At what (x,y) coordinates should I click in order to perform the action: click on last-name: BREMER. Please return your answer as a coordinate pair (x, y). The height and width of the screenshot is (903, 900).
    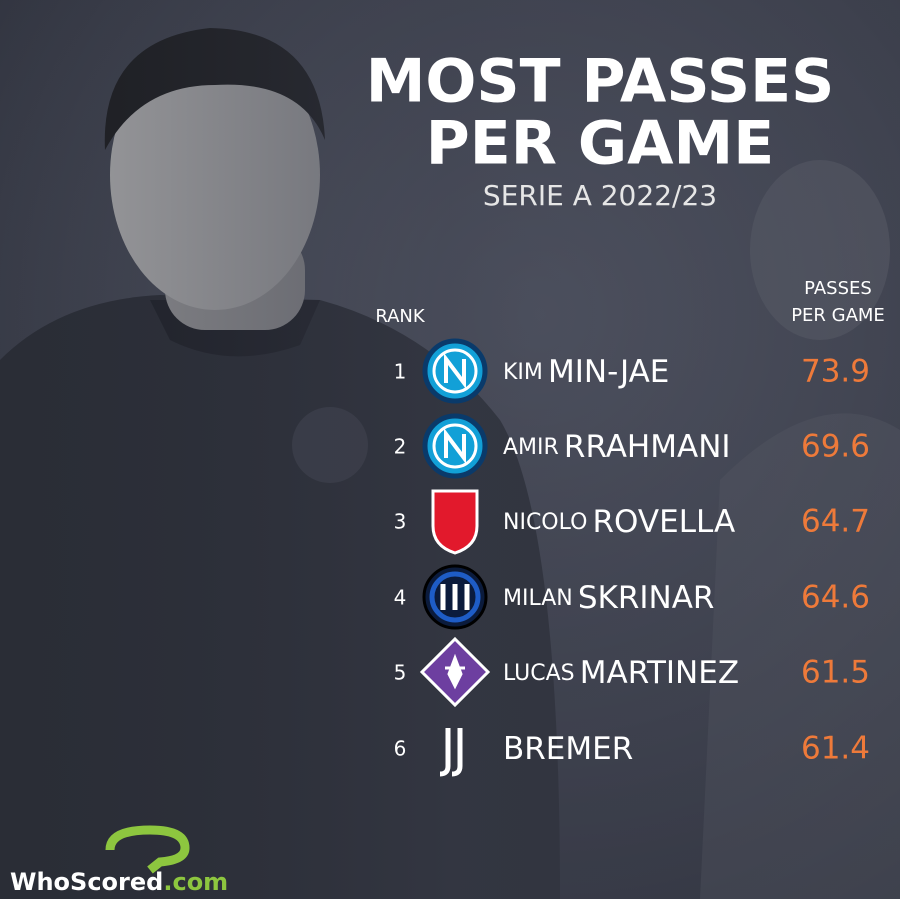
    Looking at the image, I should click on (568, 749).